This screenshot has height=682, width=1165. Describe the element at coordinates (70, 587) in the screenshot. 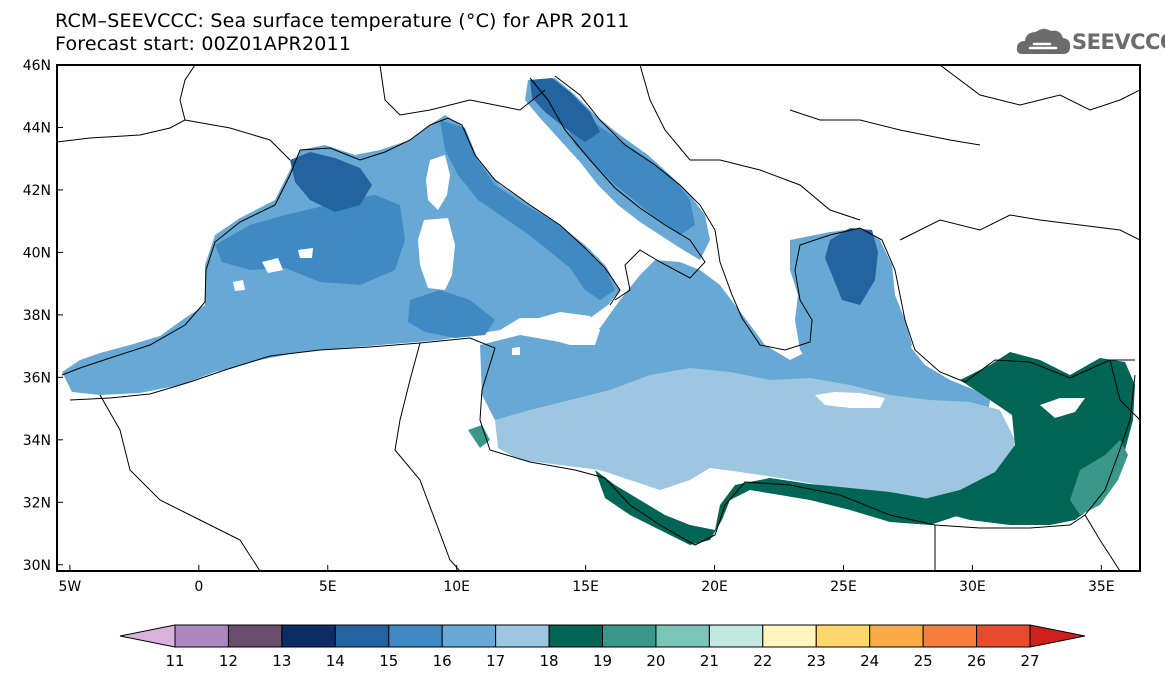

I see `x-tick-label: 5W` at that location.